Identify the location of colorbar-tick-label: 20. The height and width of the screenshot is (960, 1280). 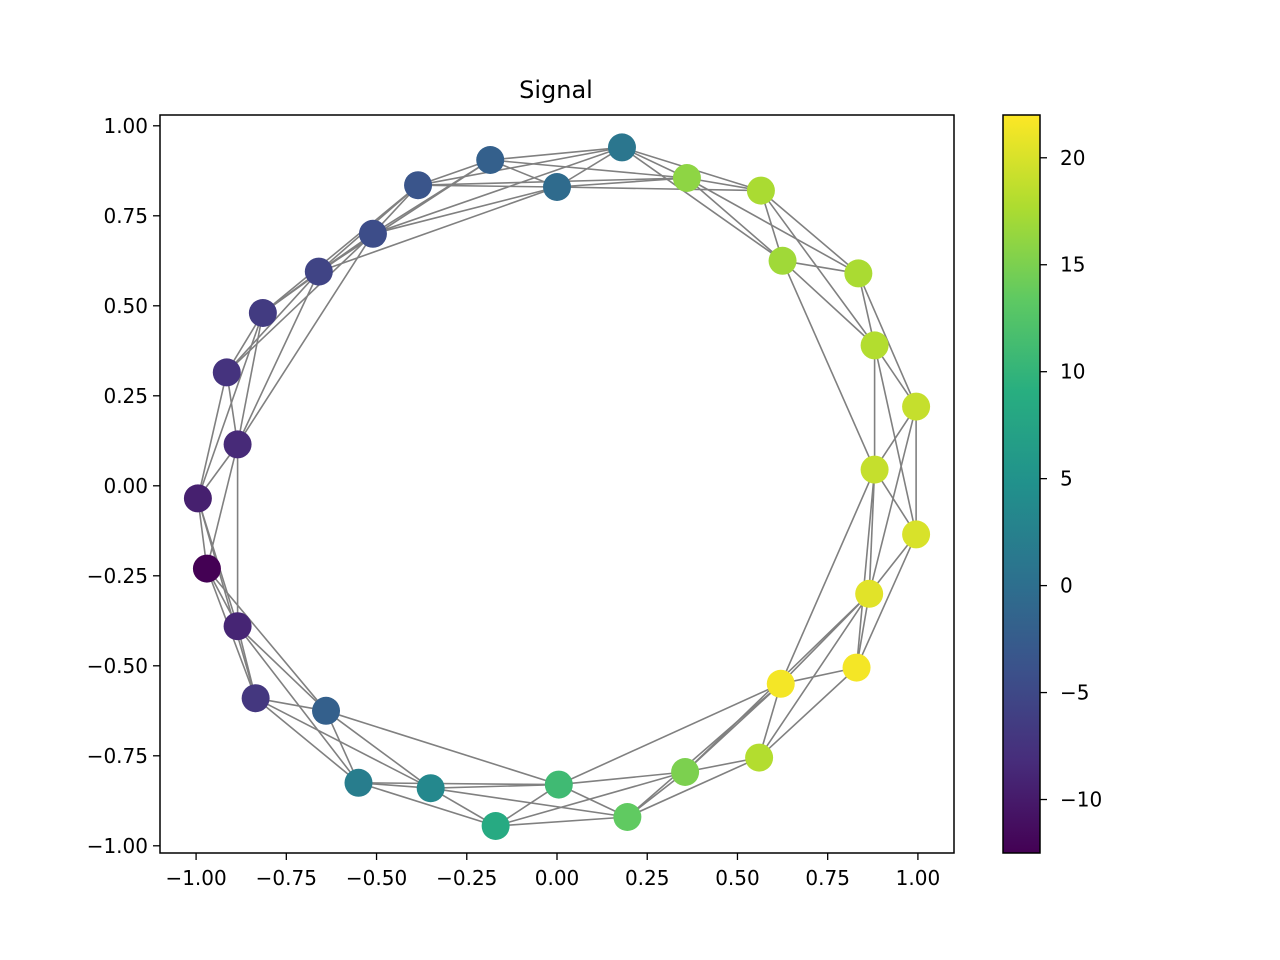
(1072, 158).